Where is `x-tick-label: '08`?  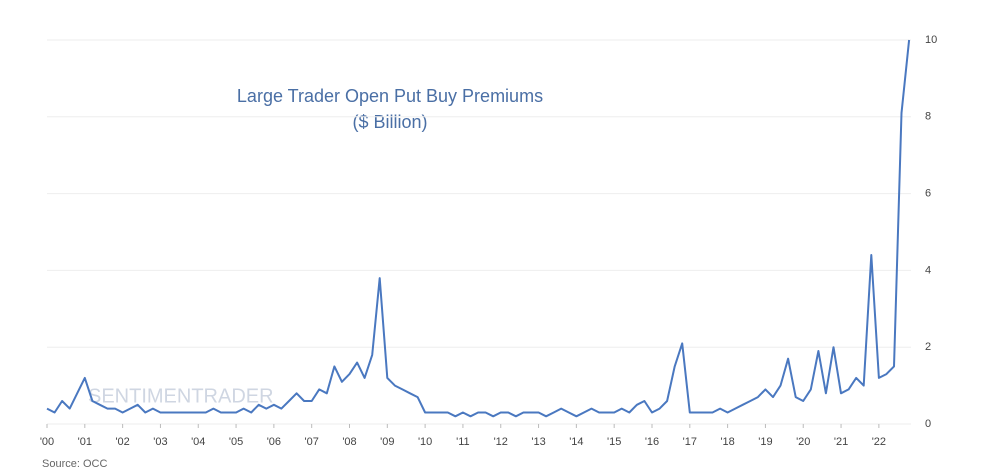
x-tick-label: '08 is located at coordinates (349, 442).